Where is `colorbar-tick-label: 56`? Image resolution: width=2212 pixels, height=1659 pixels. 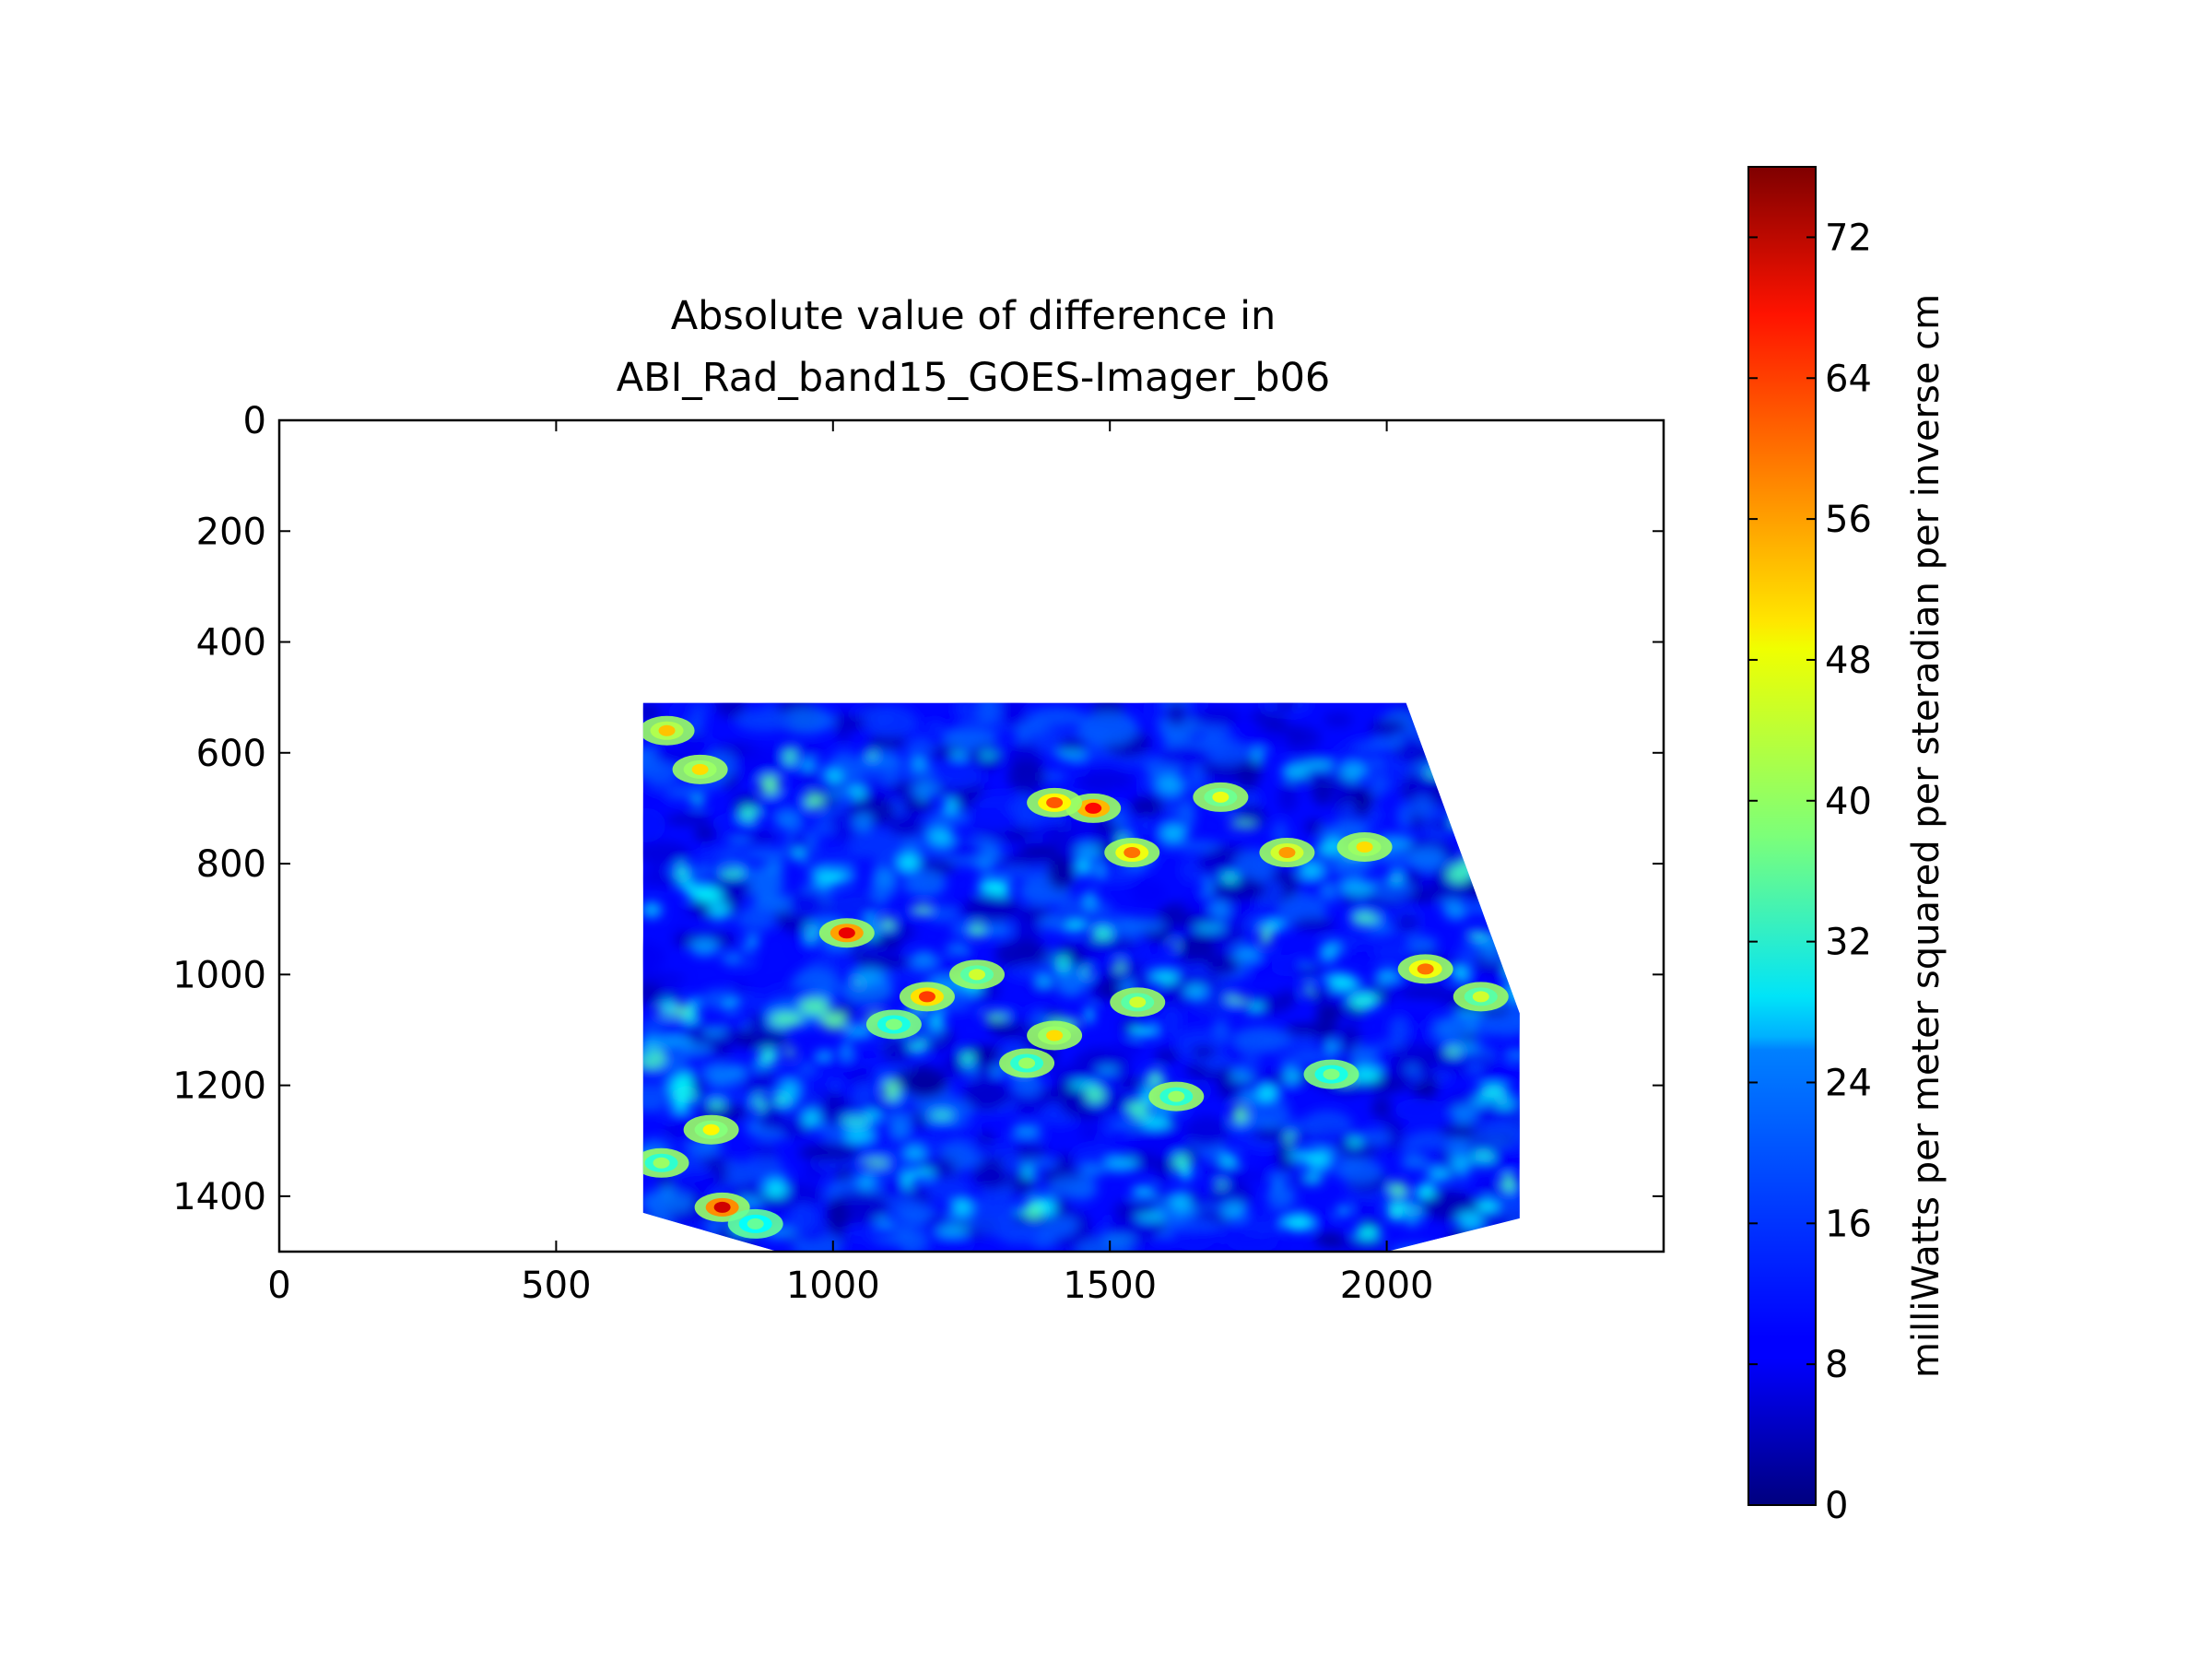 colorbar-tick-label: 56 is located at coordinates (1848, 520).